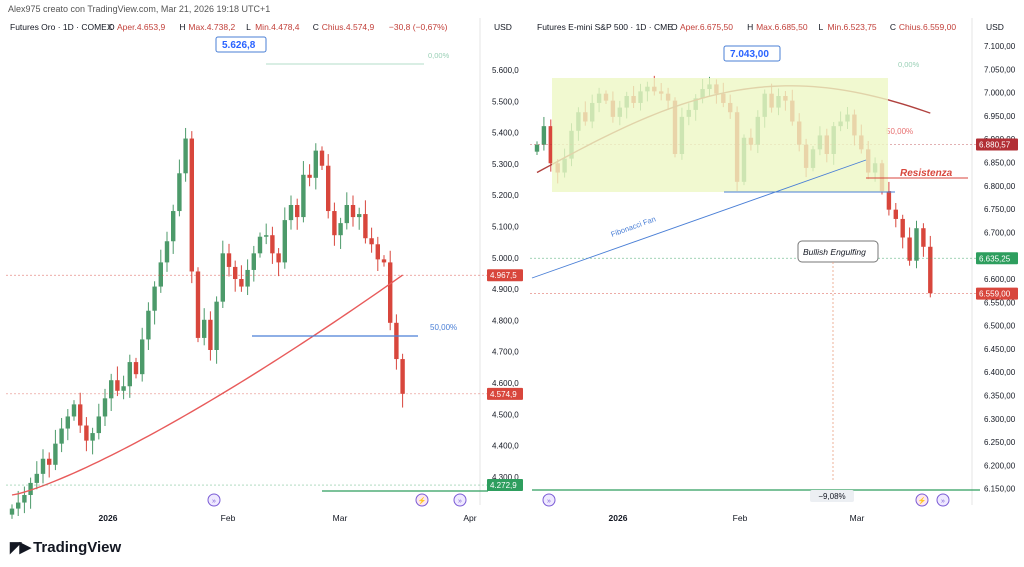 This screenshot has height=567, width=1024. Describe the element at coordinates (740, 518) in the screenshot. I see `chart2-x-tick: Feb` at that location.